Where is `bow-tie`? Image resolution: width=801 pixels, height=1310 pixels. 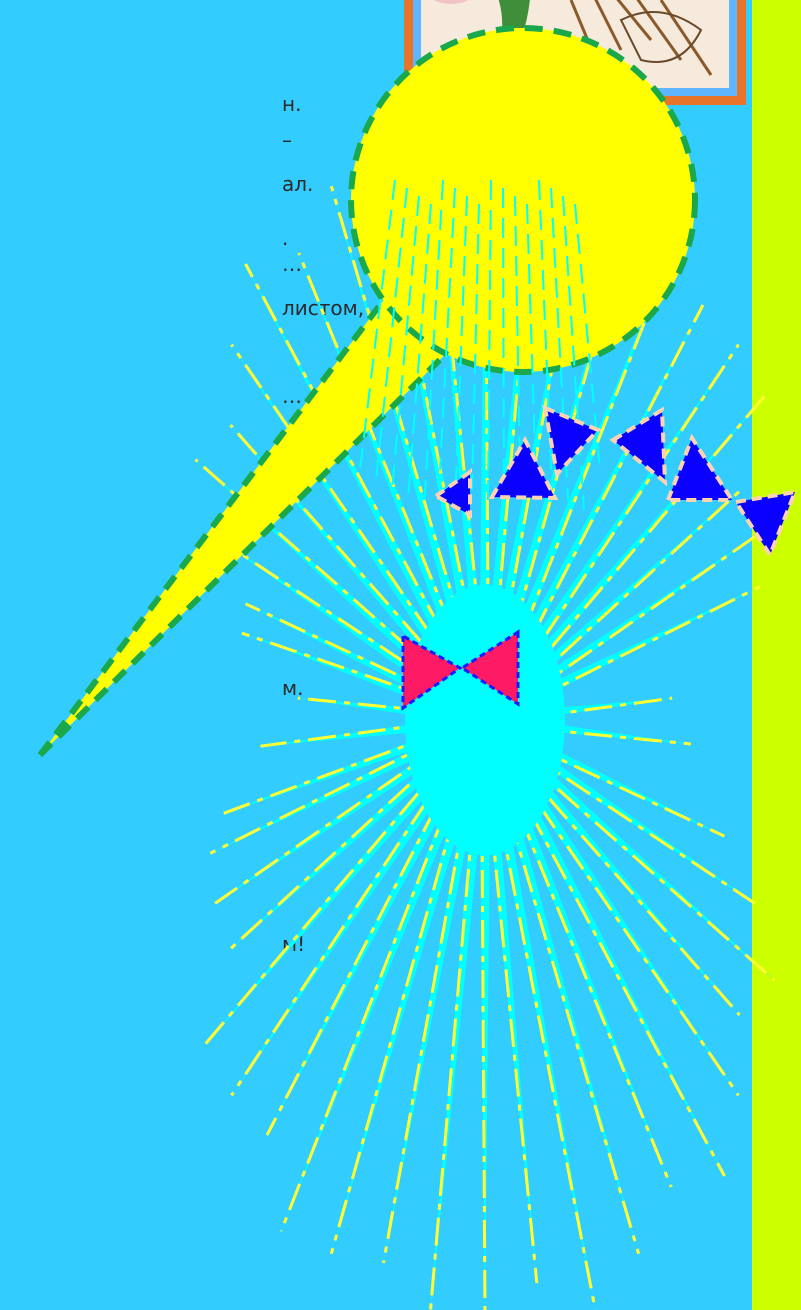 bow-tie is located at coordinates (460, 670).